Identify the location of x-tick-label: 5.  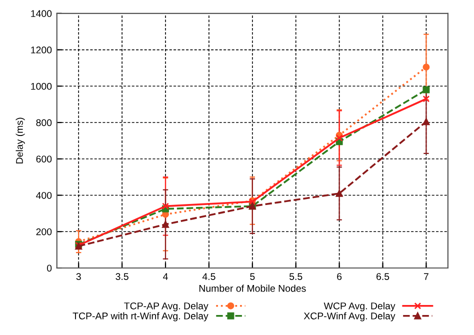
(252, 276).